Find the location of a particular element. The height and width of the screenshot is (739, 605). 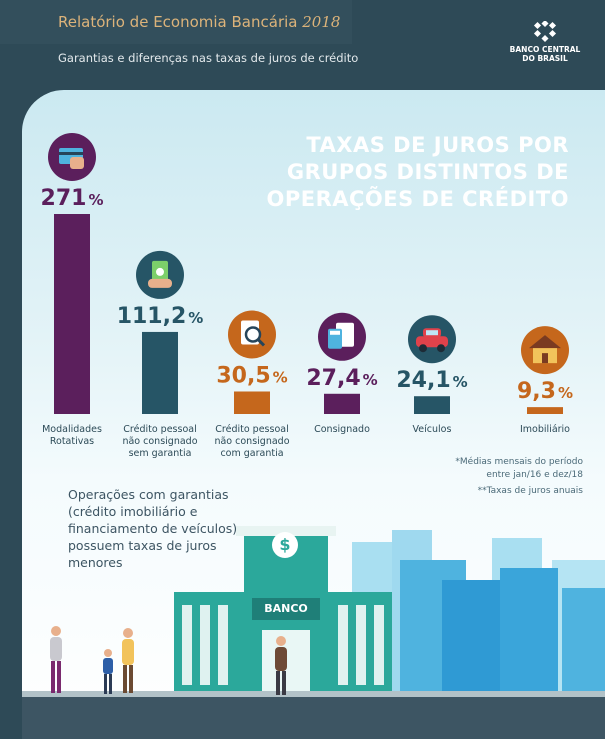

dollar-symbol: $ is located at coordinates (285, 544).